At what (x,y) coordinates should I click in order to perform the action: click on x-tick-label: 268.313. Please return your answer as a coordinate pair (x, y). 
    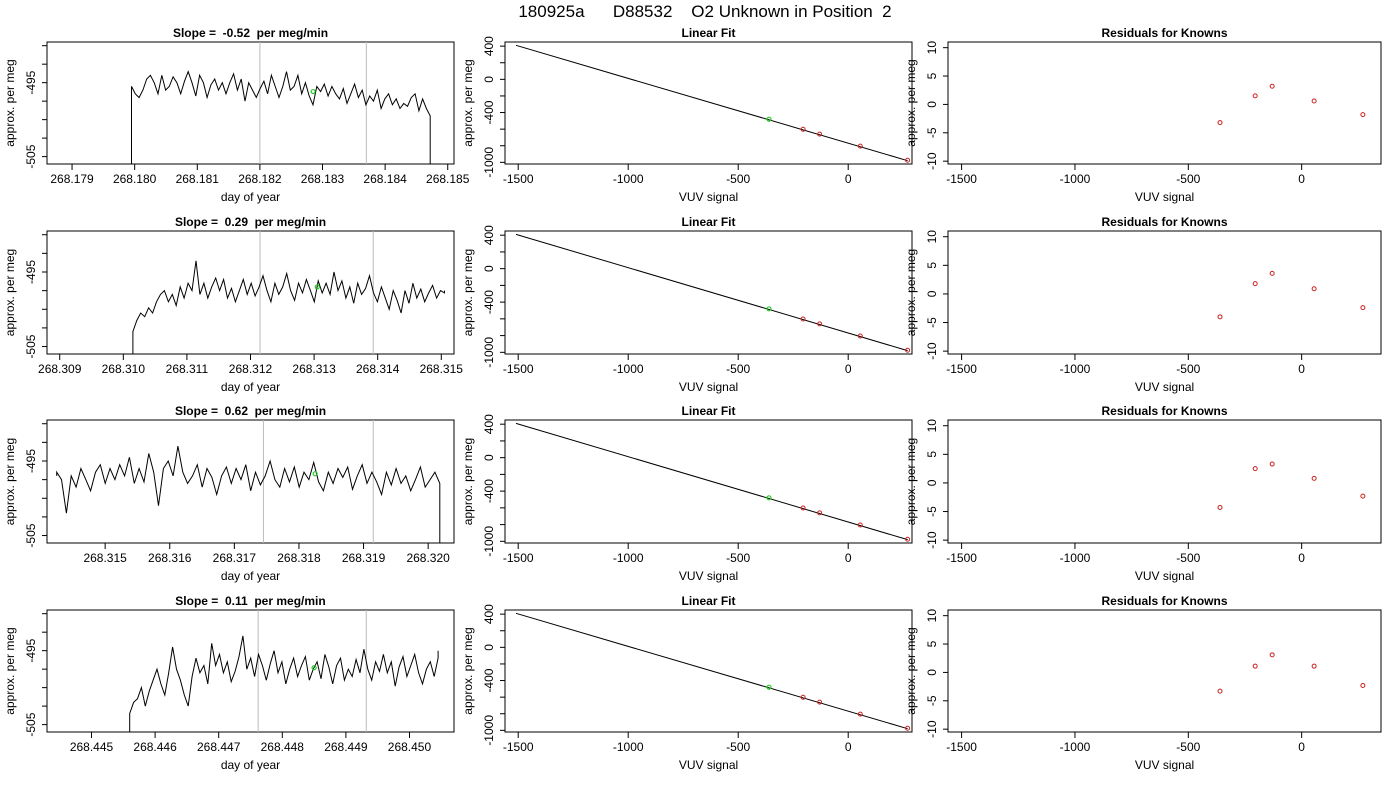
    Looking at the image, I should click on (314, 369).